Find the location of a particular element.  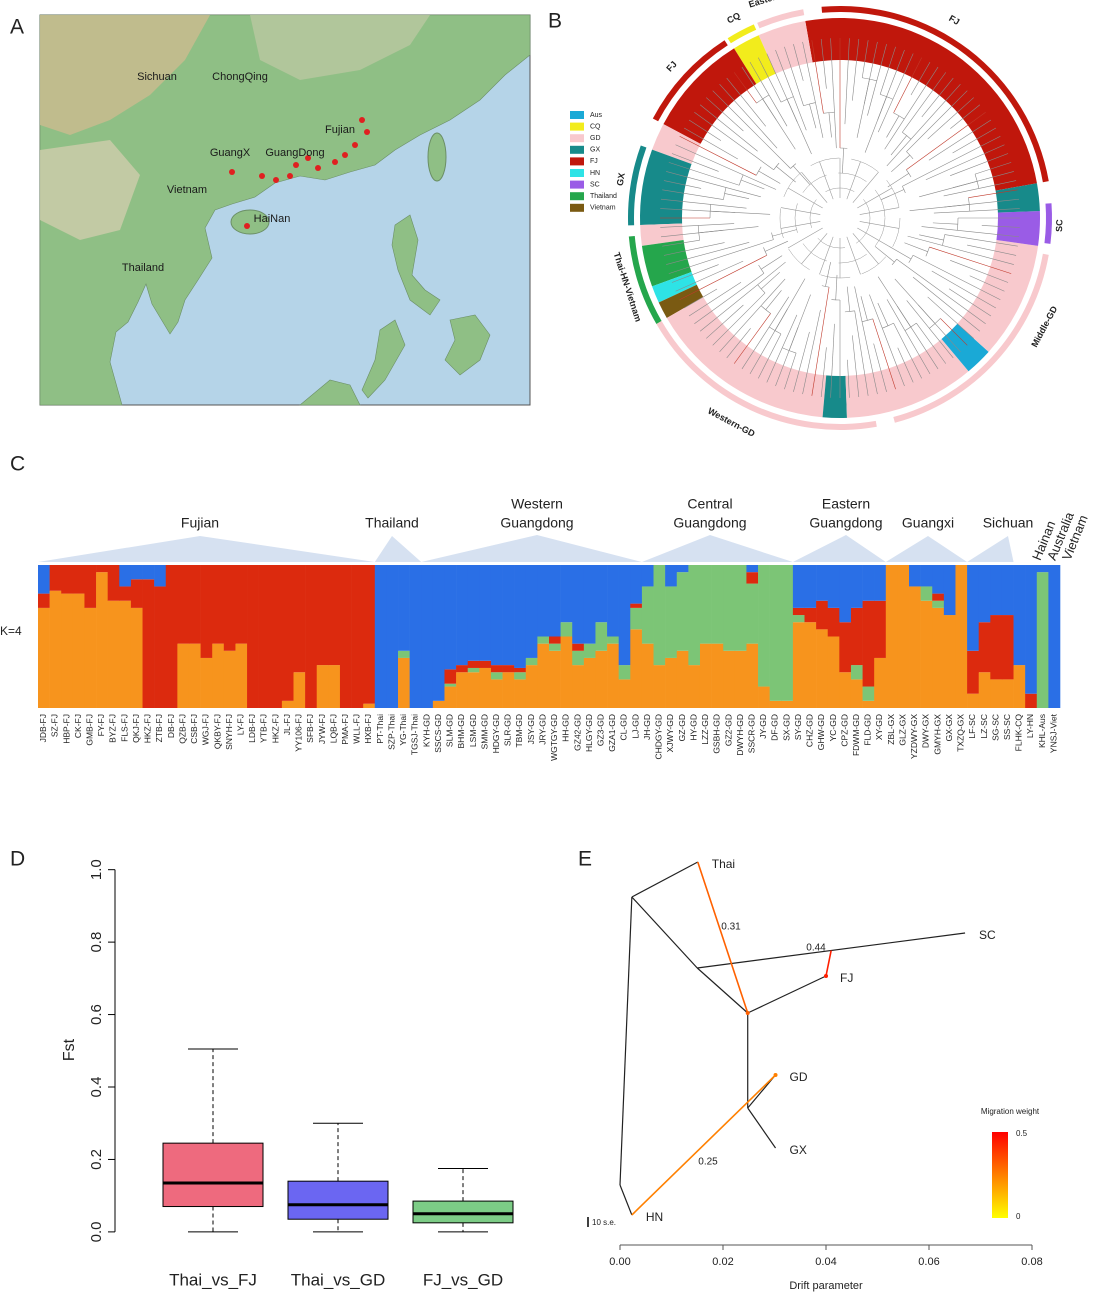

x-tick-label: DWY-GX is located at coordinates (926, 731).